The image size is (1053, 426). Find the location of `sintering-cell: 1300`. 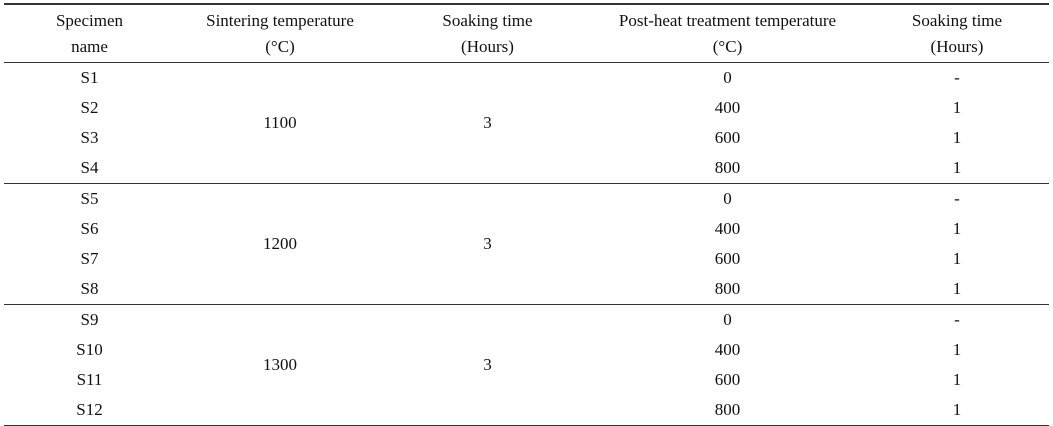

sintering-cell: 1300 is located at coordinates (280, 365).